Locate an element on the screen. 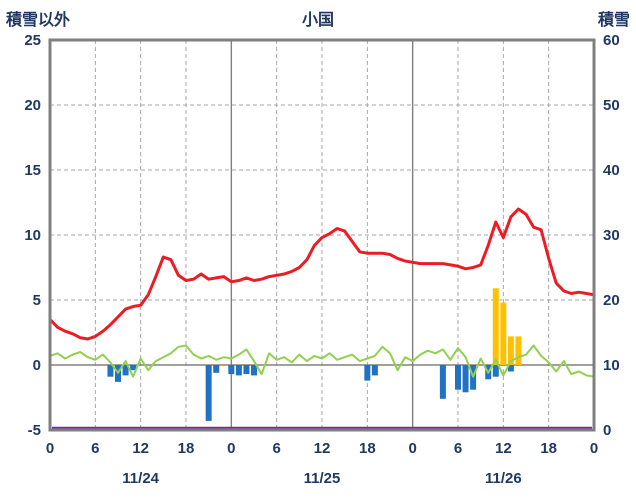 The height and width of the screenshot is (501, 636). x-date-label: 11/25 is located at coordinates (322, 478).